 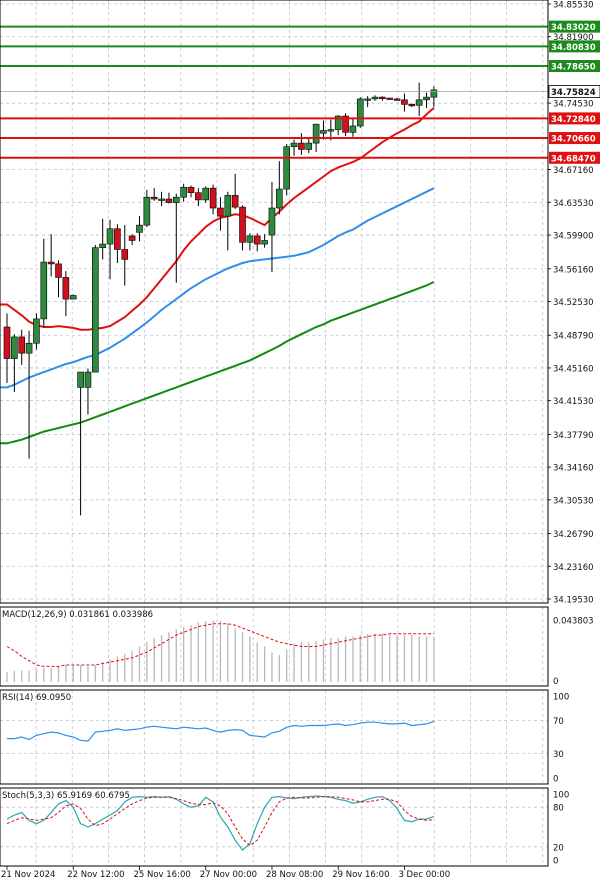 What do you see at coordinates (573, 171) in the screenshot?
I see `y-tick-label: 34.67160` at bounding box center [573, 171].